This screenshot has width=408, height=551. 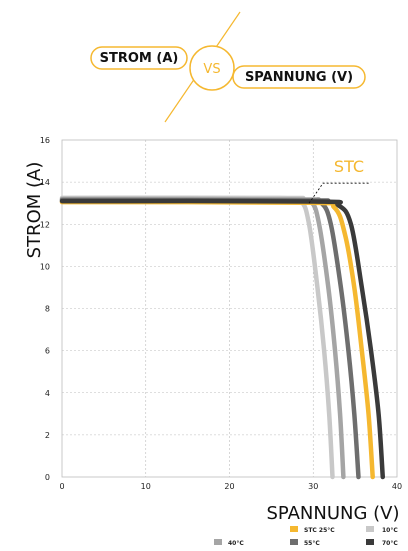 What do you see at coordinates (45, 266) in the screenshot?
I see `y-tick-label: 10` at bounding box center [45, 266].